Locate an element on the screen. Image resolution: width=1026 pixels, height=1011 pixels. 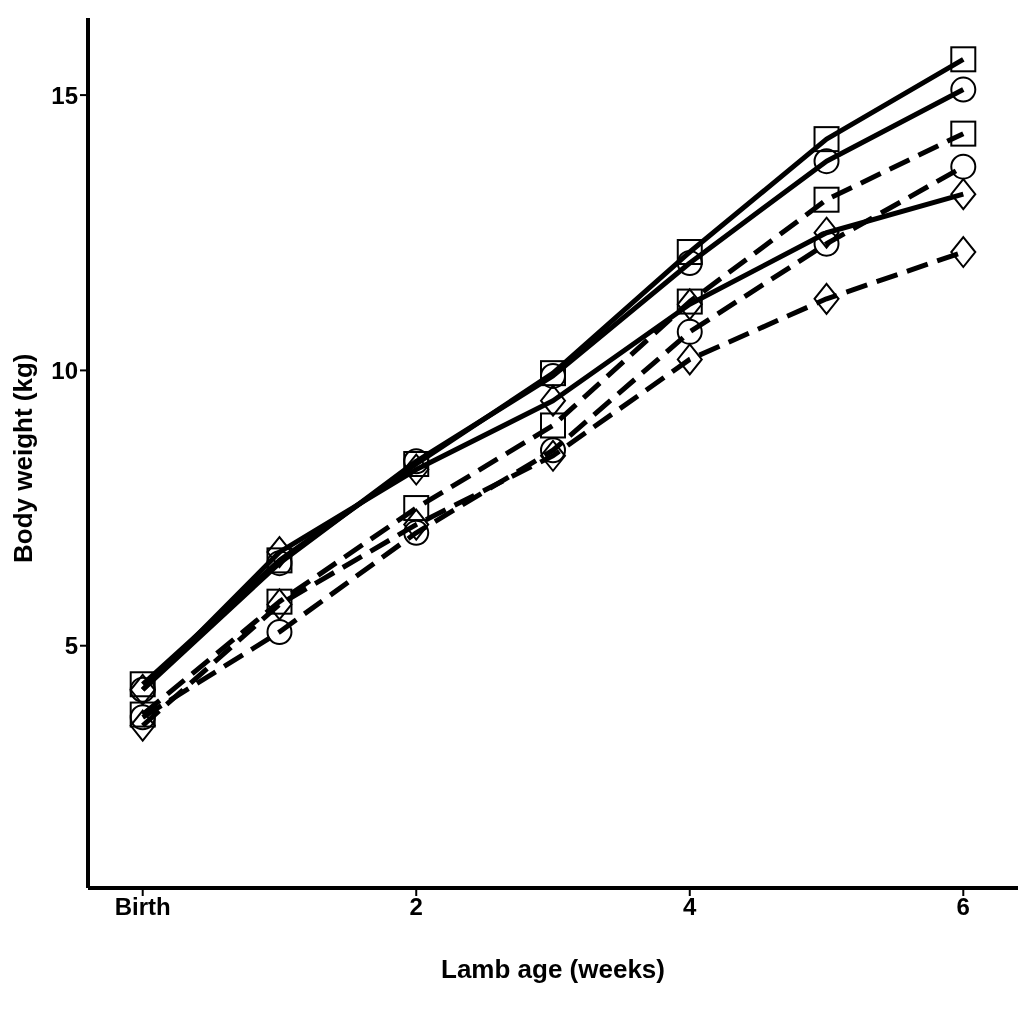
x-axis-title: Lamb age (weeks) is located at coordinates (553, 969).